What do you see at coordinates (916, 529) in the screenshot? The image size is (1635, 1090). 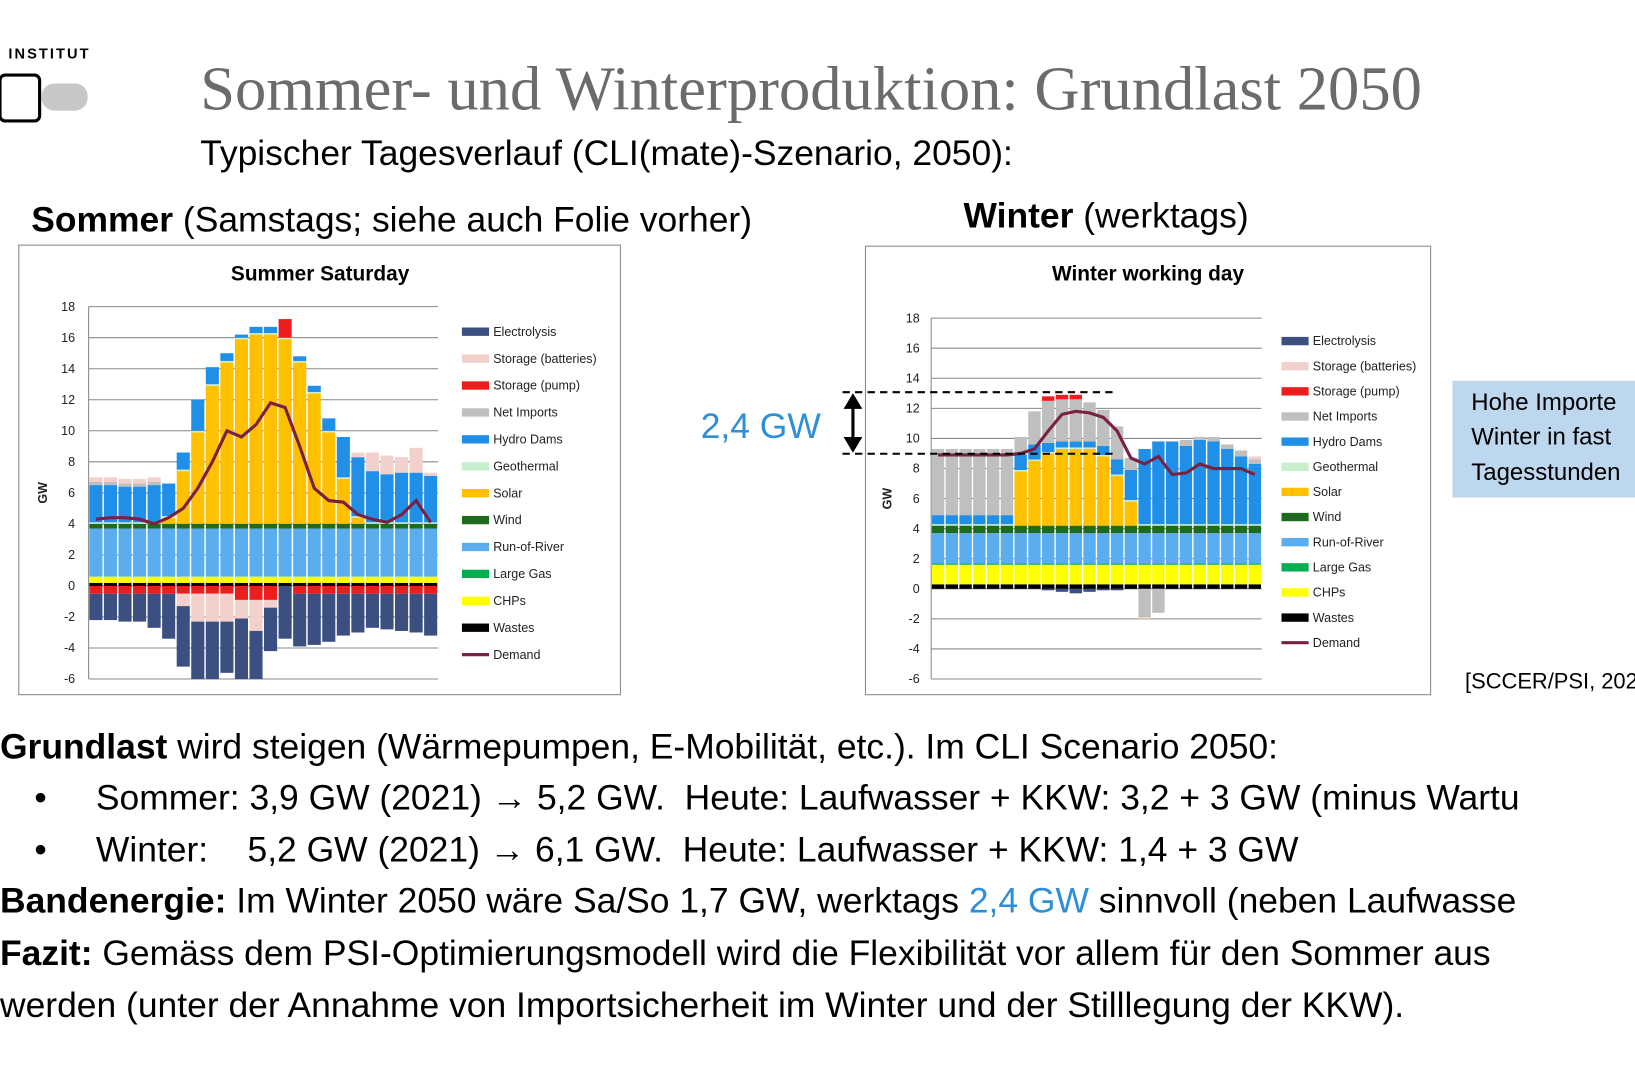 I see `y-tick-label: 4` at bounding box center [916, 529].